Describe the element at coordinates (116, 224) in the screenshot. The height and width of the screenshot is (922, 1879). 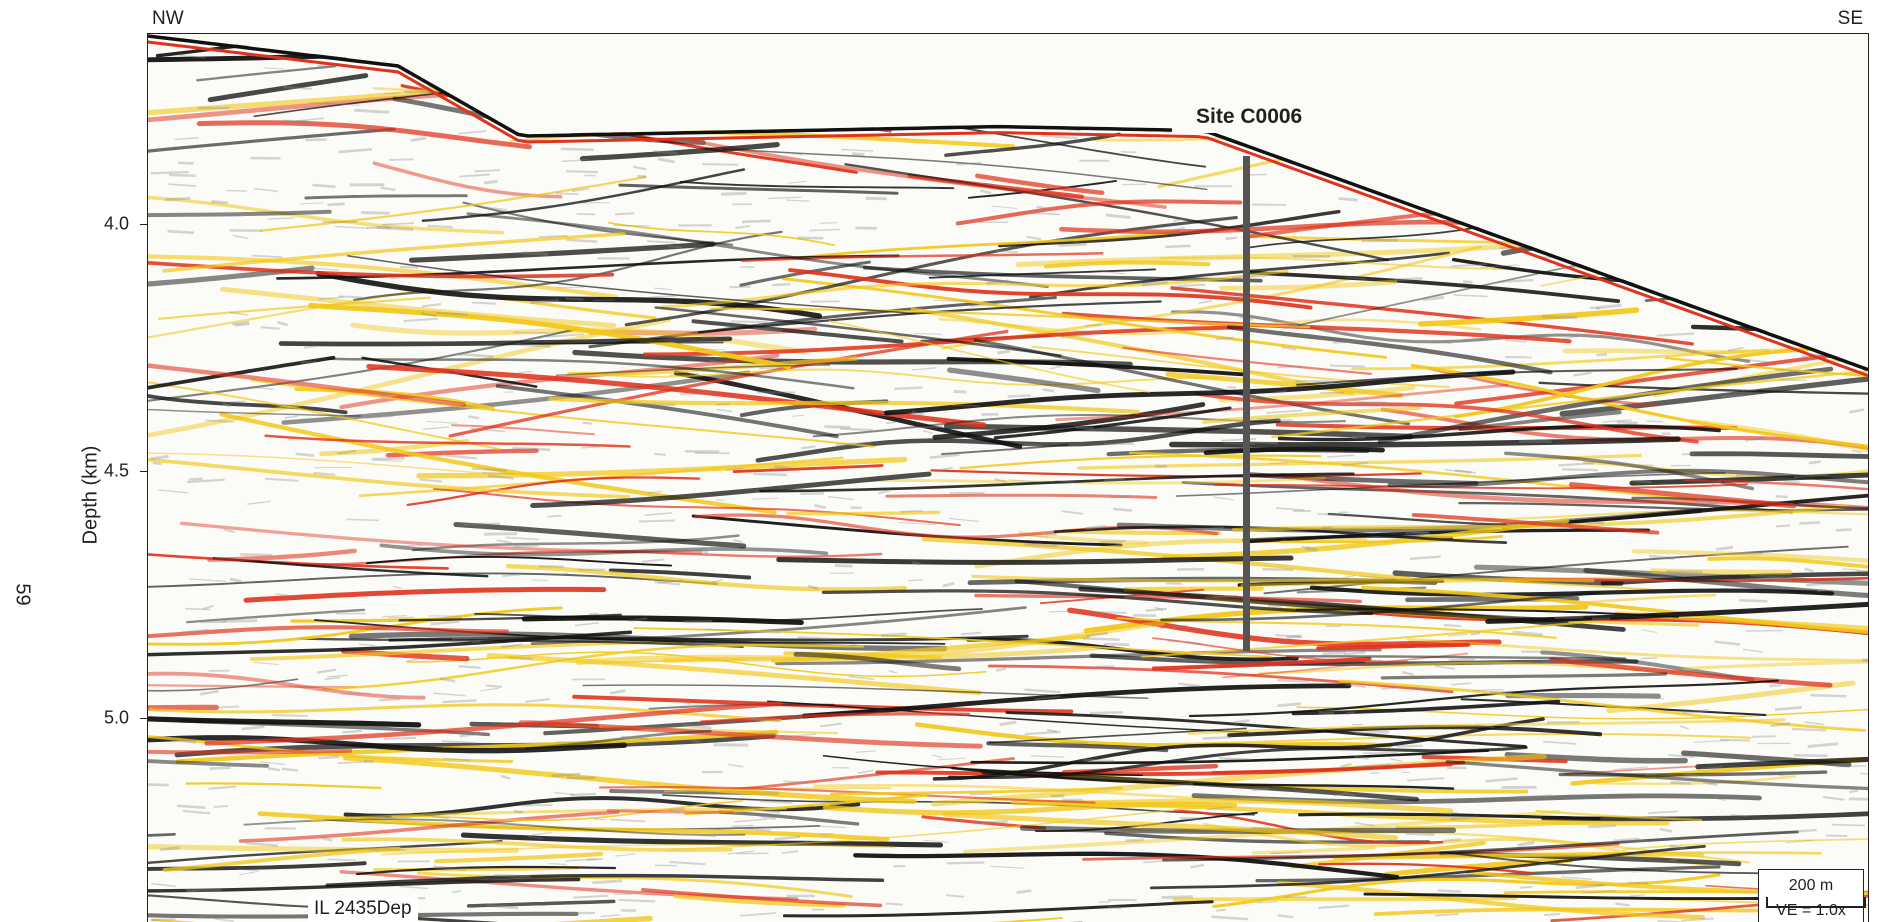
I see `y-tick-label-4-0: 4.0` at that location.